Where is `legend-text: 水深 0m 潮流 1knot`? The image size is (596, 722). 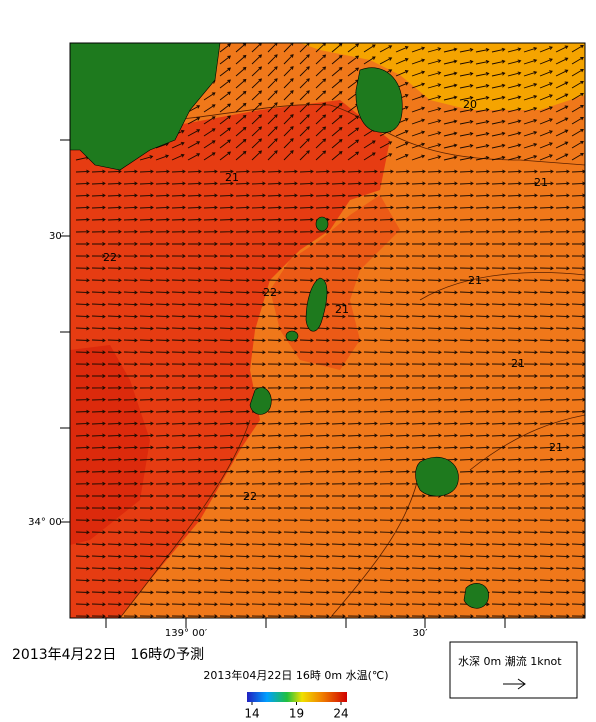
legend-text: 水深 0m 潮流 1knot is located at coordinates (510, 661).